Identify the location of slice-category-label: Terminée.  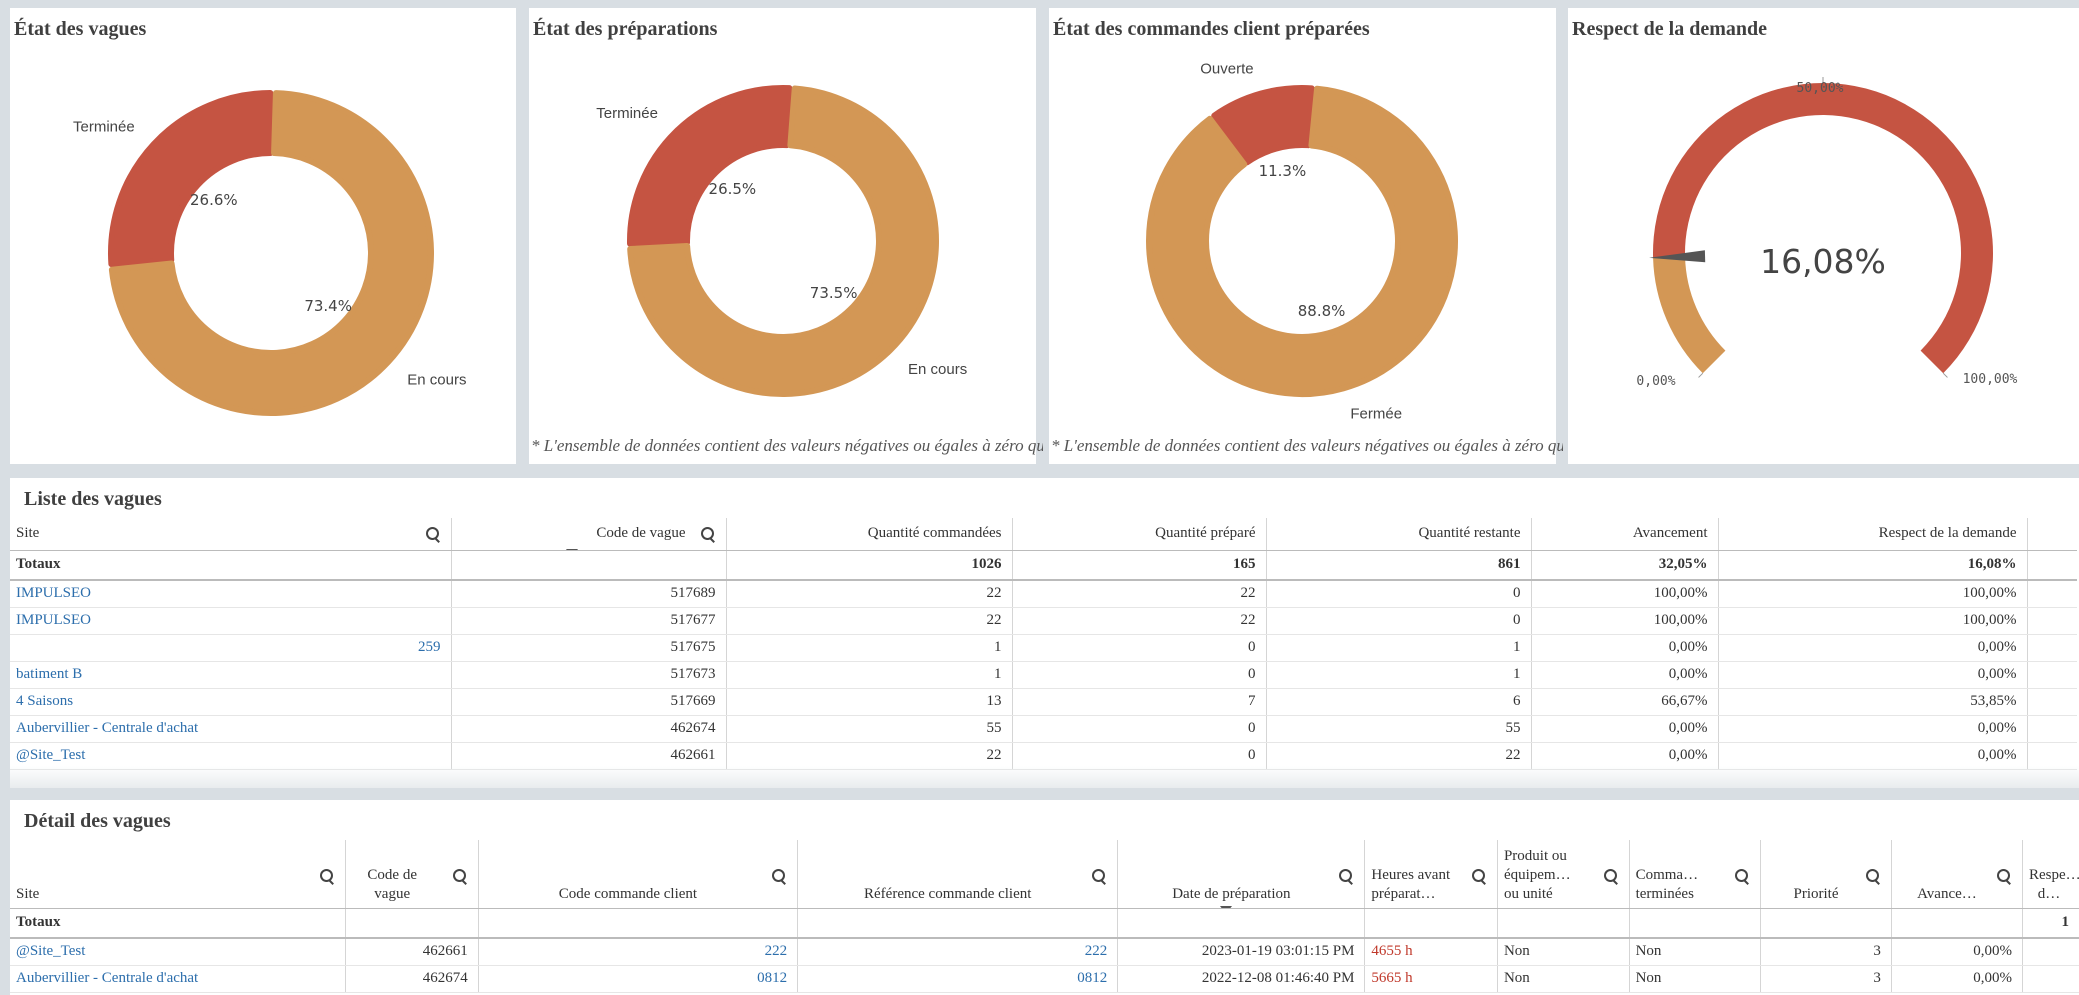
(104, 126).